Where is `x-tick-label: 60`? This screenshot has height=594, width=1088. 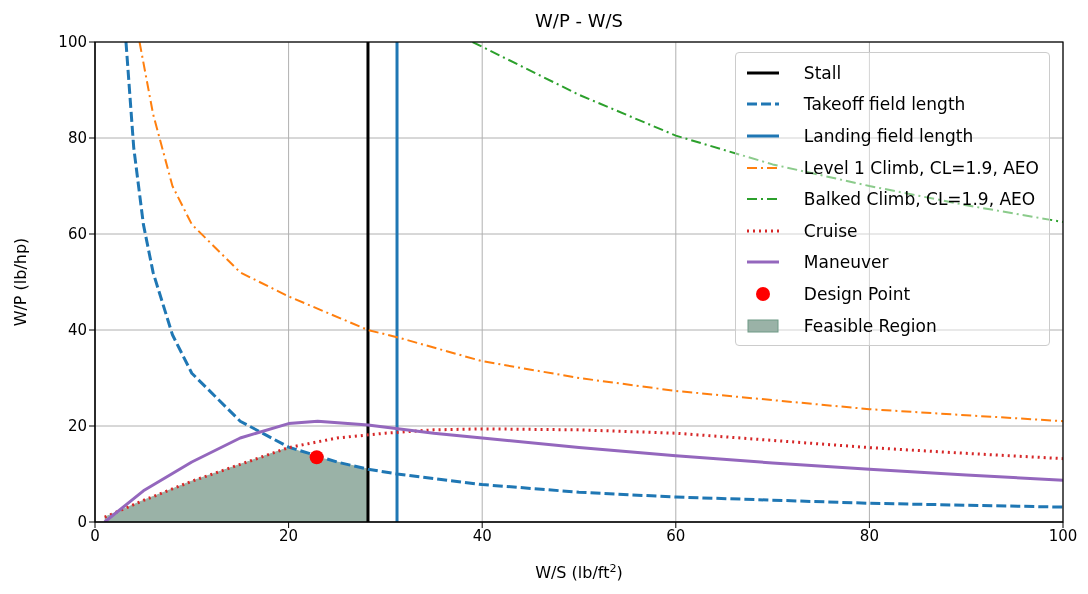
x-tick-label: 60 is located at coordinates (676, 535).